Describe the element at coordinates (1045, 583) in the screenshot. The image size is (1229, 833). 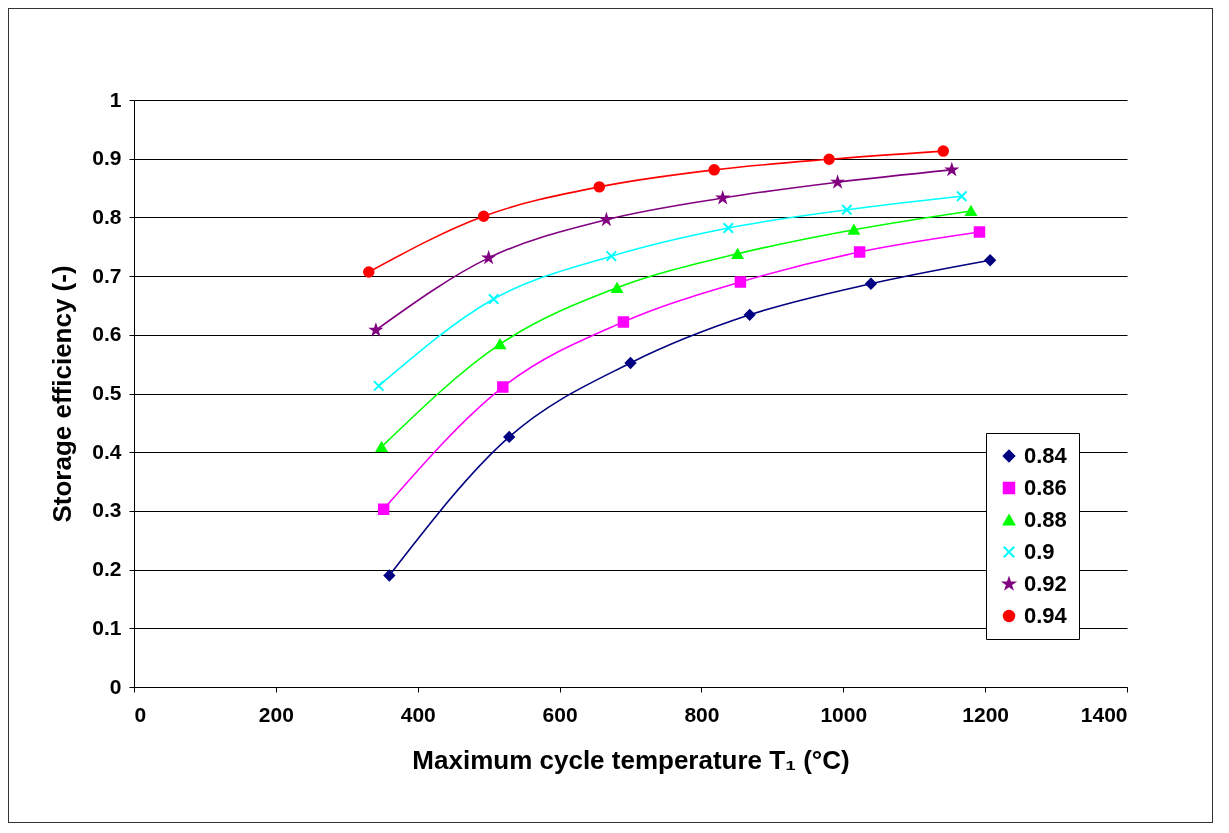
I see `legend-label: 0.92` at that location.